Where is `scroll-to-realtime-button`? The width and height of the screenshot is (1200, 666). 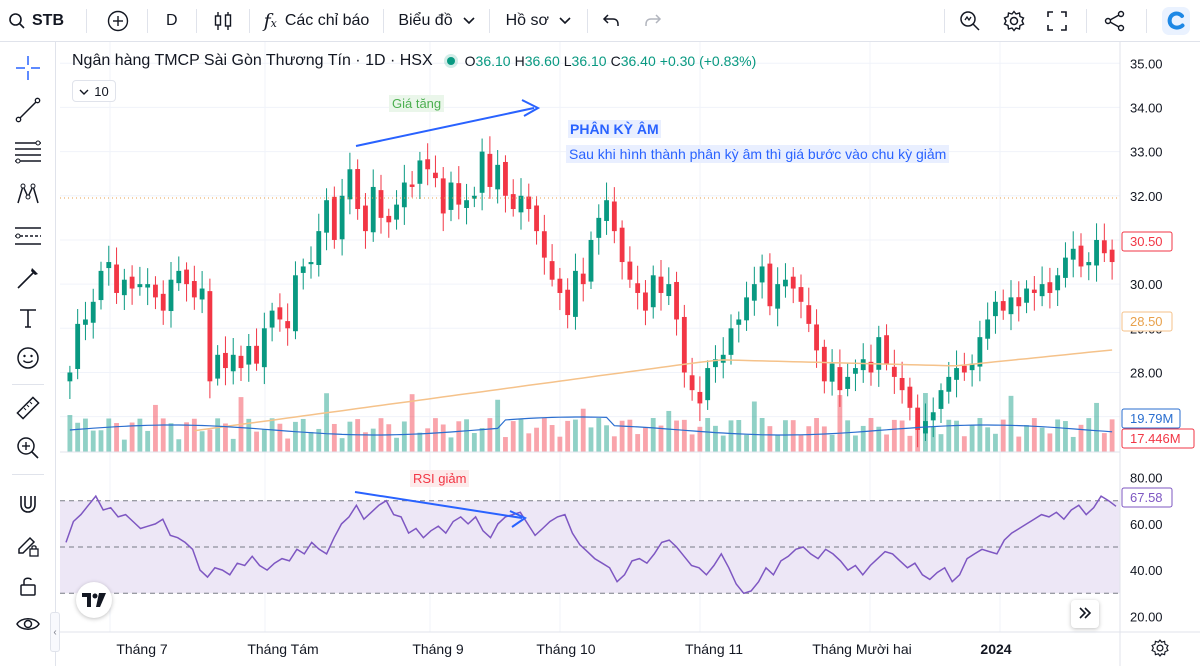 scroll-to-realtime-button is located at coordinates (1085, 614).